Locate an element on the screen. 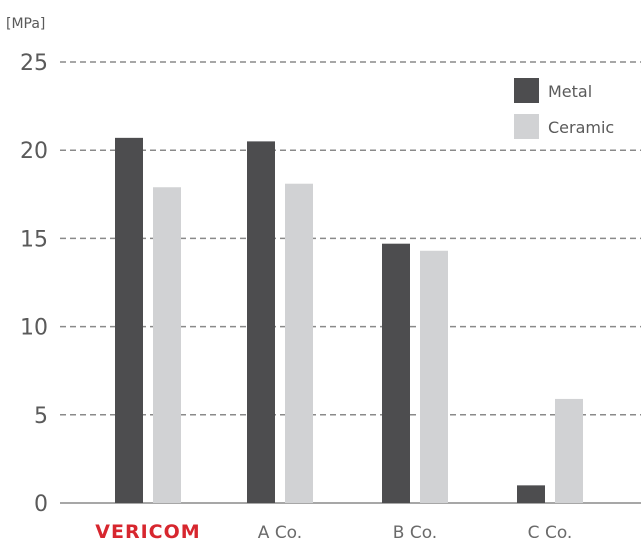 The width and height of the screenshot is (641, 546). y-tick-label: 15 is located at coordinates (34, 239).